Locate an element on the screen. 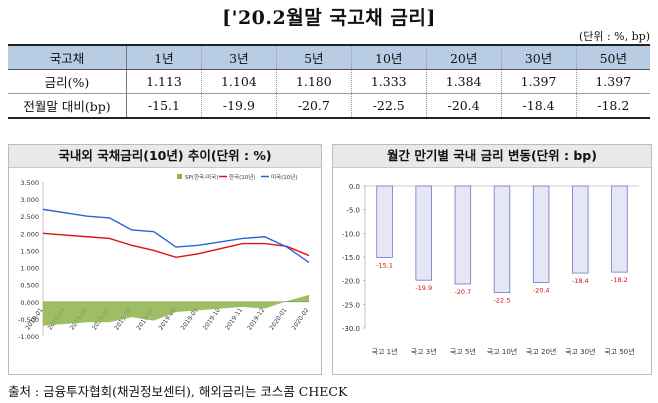 Image resolution: width=658 pixels, height=403 pixels. x-tick-label: 2019-12 is located at coordinates (256, 319).